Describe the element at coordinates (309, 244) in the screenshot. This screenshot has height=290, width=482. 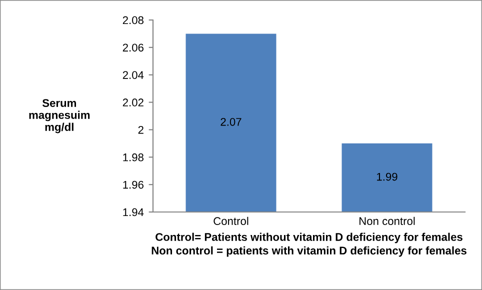
I see `x-axis-title: Control= Patients without vitamin D deficiency for females Non control = patients with vitamin D deficiency for females` at that location.